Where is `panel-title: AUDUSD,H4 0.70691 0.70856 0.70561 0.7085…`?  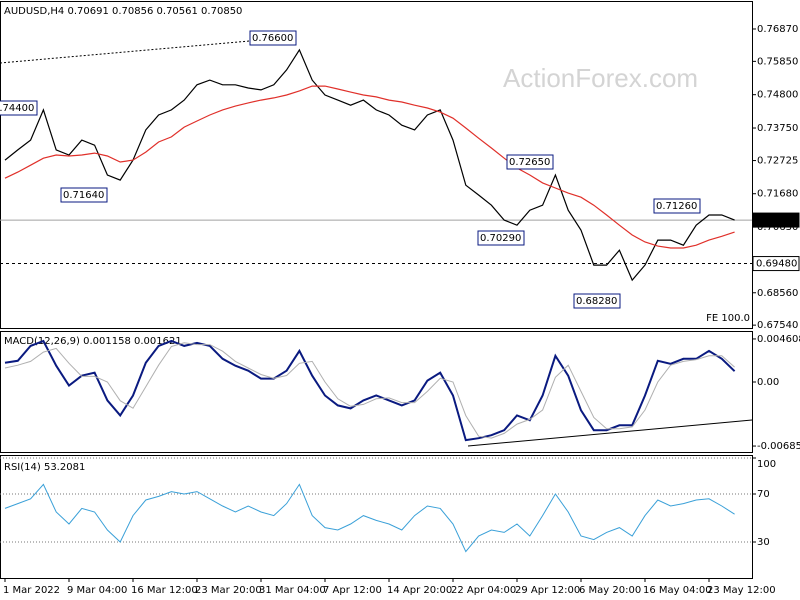 panel-title: AUDUSD,H4 0.70691 0.70856 0.70561 0.7085… is located at coordinates (123, 11).